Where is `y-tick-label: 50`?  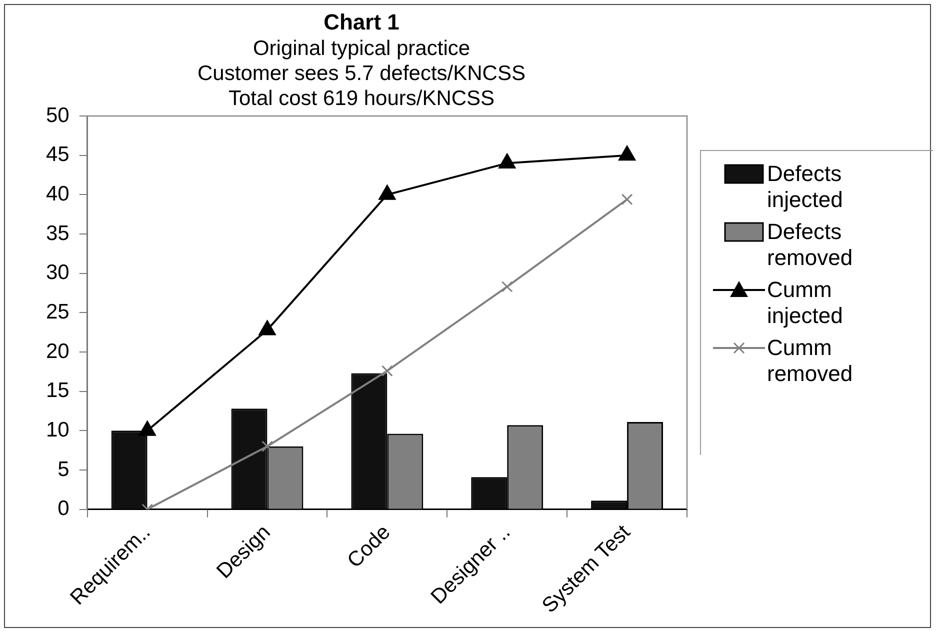 y-tick-label: 50 is located at coordinates (58, 115).